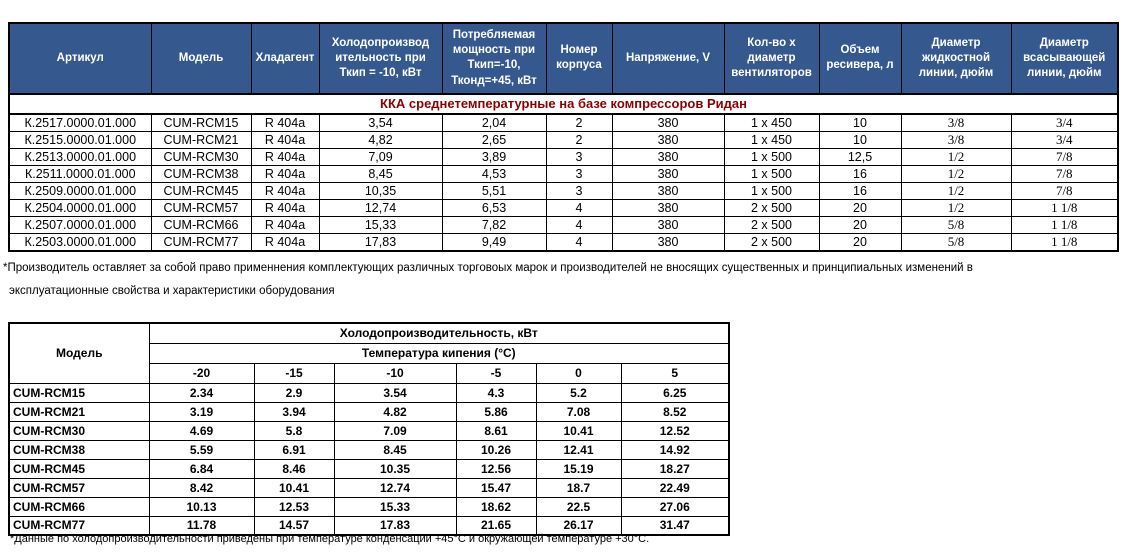 This screenshot has height=554, width=1121. What do you see at coordinates (80, 173) in the screenshot?
I see `table-cell: К.2511.0000.01.000` at bounding box center [80, 173].